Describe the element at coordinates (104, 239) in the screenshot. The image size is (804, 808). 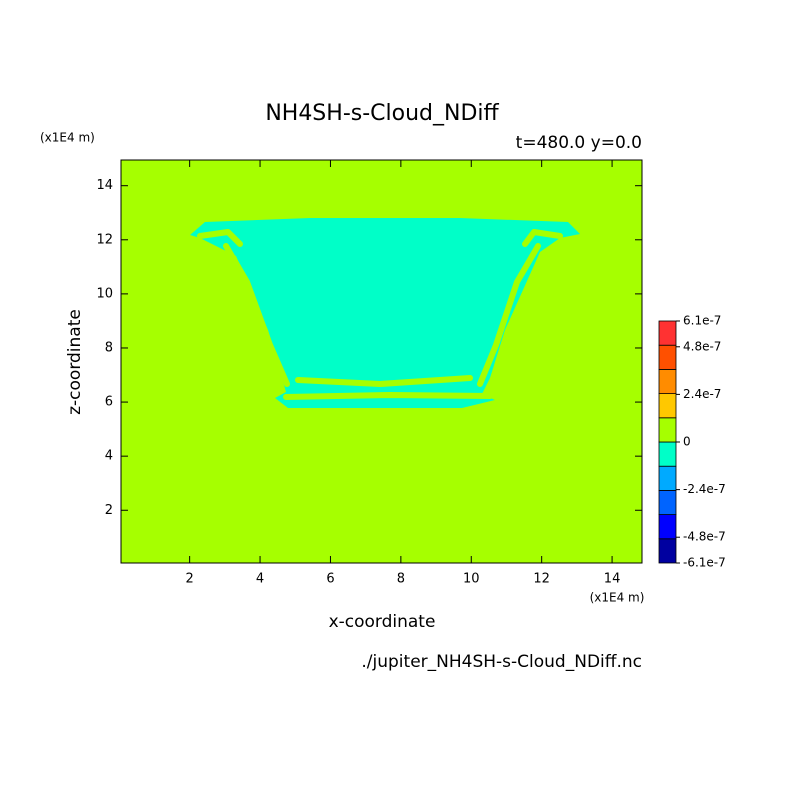
I see `y-tick-label: 12` at that location.